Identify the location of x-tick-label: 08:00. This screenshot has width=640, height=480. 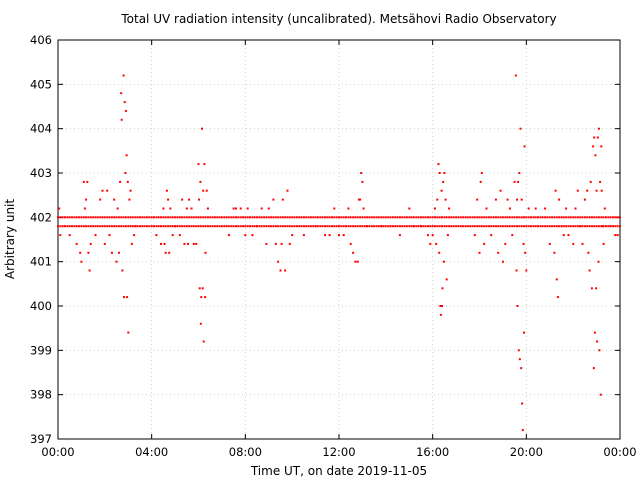
(245, 452).